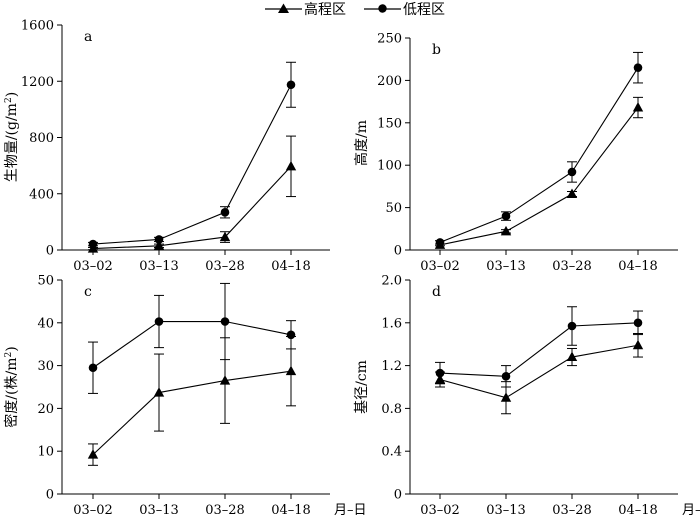 Image resolution: width=700 pixels, height=517 pixels. I want to click on legend-high-triangle-icon, so click(283, 8).